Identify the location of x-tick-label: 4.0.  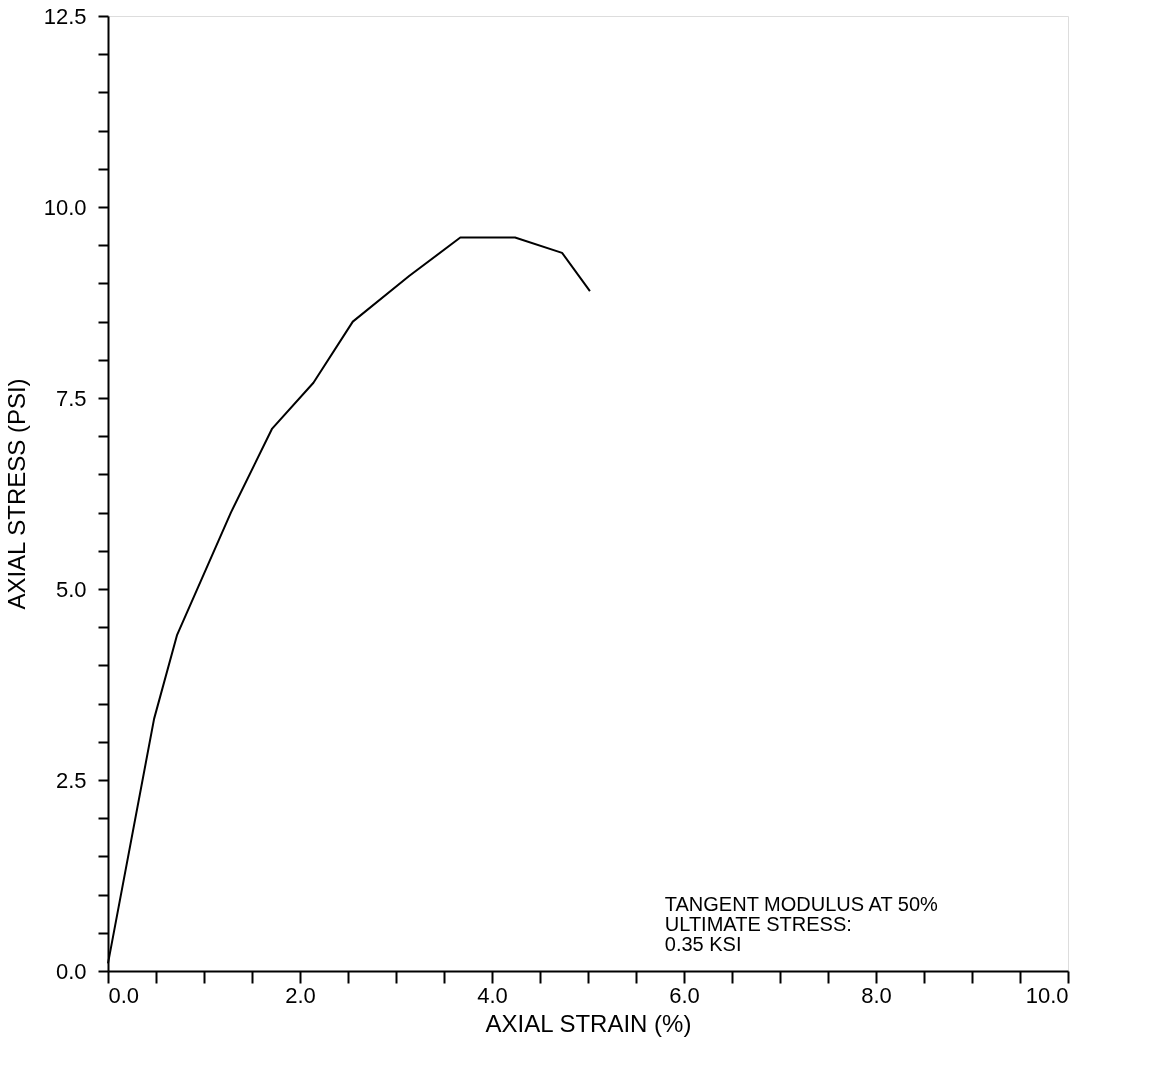
(492, 995).